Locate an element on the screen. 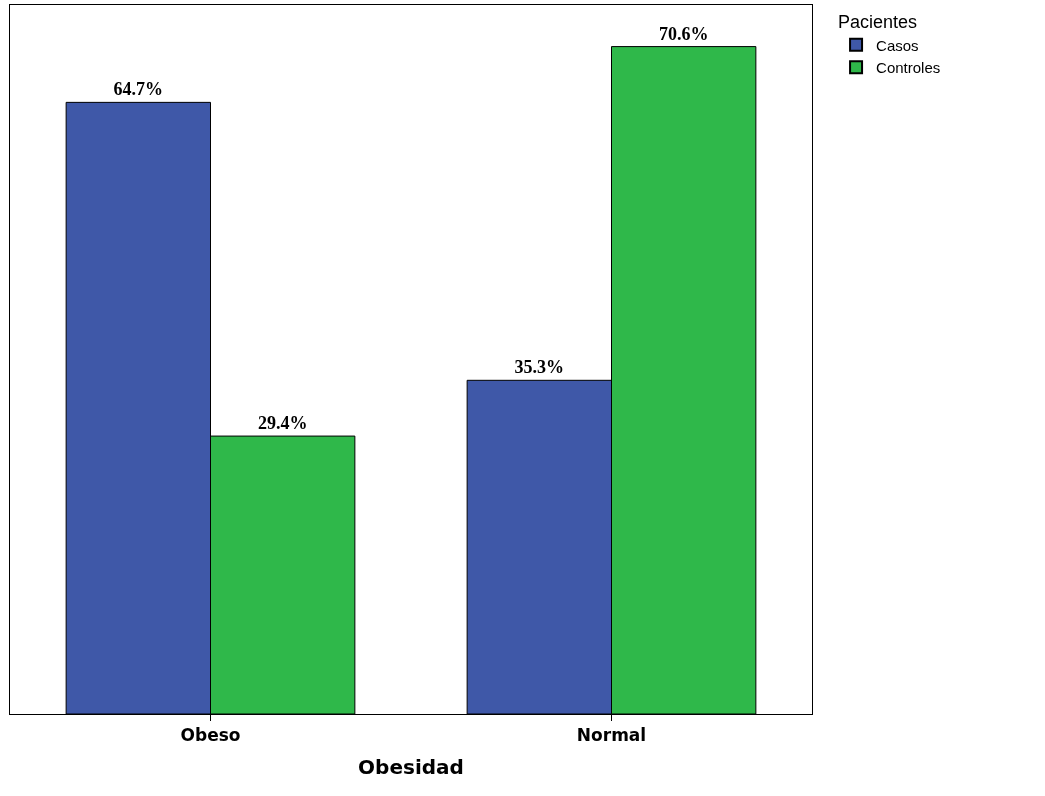 The width and height of the screenshot is (1045, 796). data-label: 35.3% is located at coordinates (539, 367).